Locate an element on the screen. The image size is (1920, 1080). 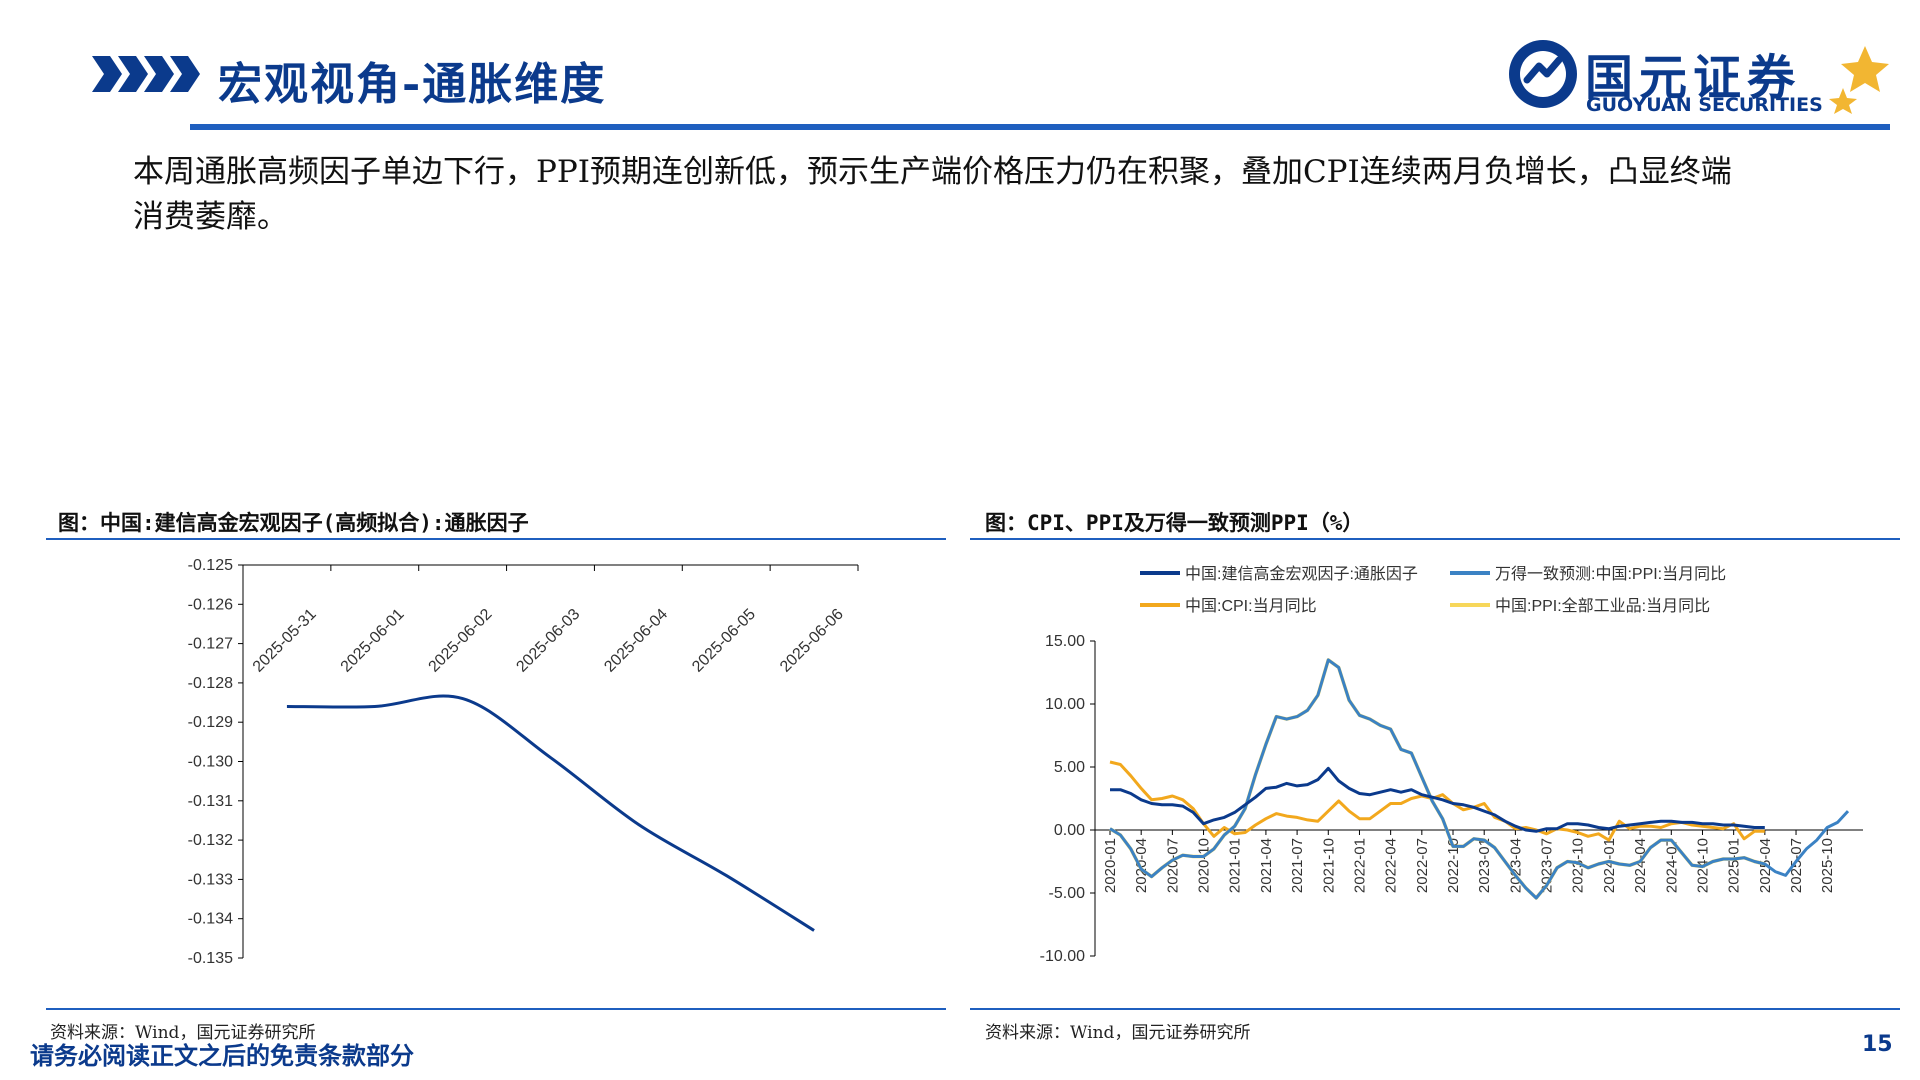
legend-label: 万得一致预测:中国:PPI:当月同比 is located at coordinates (1610, 574).